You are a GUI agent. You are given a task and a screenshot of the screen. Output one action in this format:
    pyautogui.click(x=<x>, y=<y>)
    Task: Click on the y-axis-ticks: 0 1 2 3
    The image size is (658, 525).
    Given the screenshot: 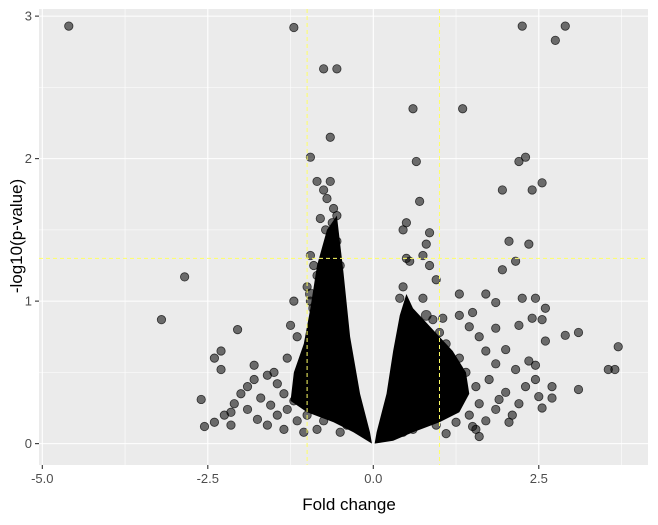 What is the action you would take?
    pyautogui.click(x=32, y=230)
    